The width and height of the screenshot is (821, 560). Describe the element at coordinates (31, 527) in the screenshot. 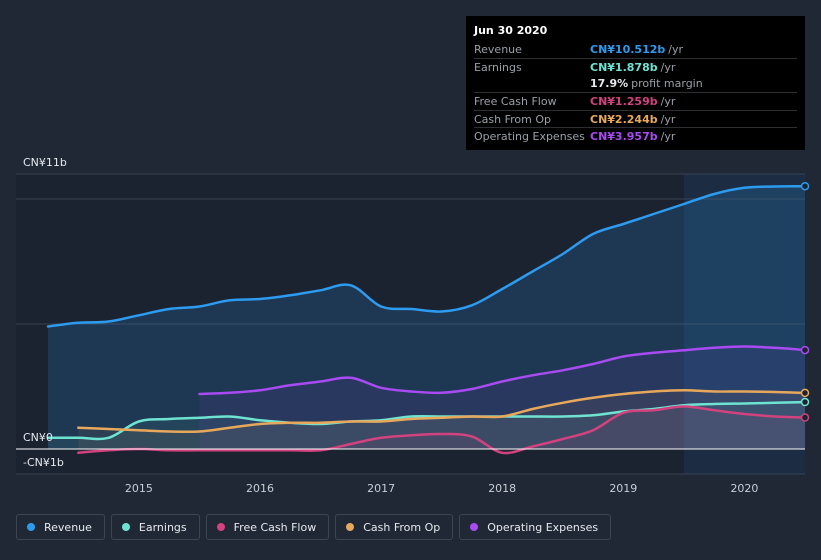

I see `revenue-dot-icon` at that location.